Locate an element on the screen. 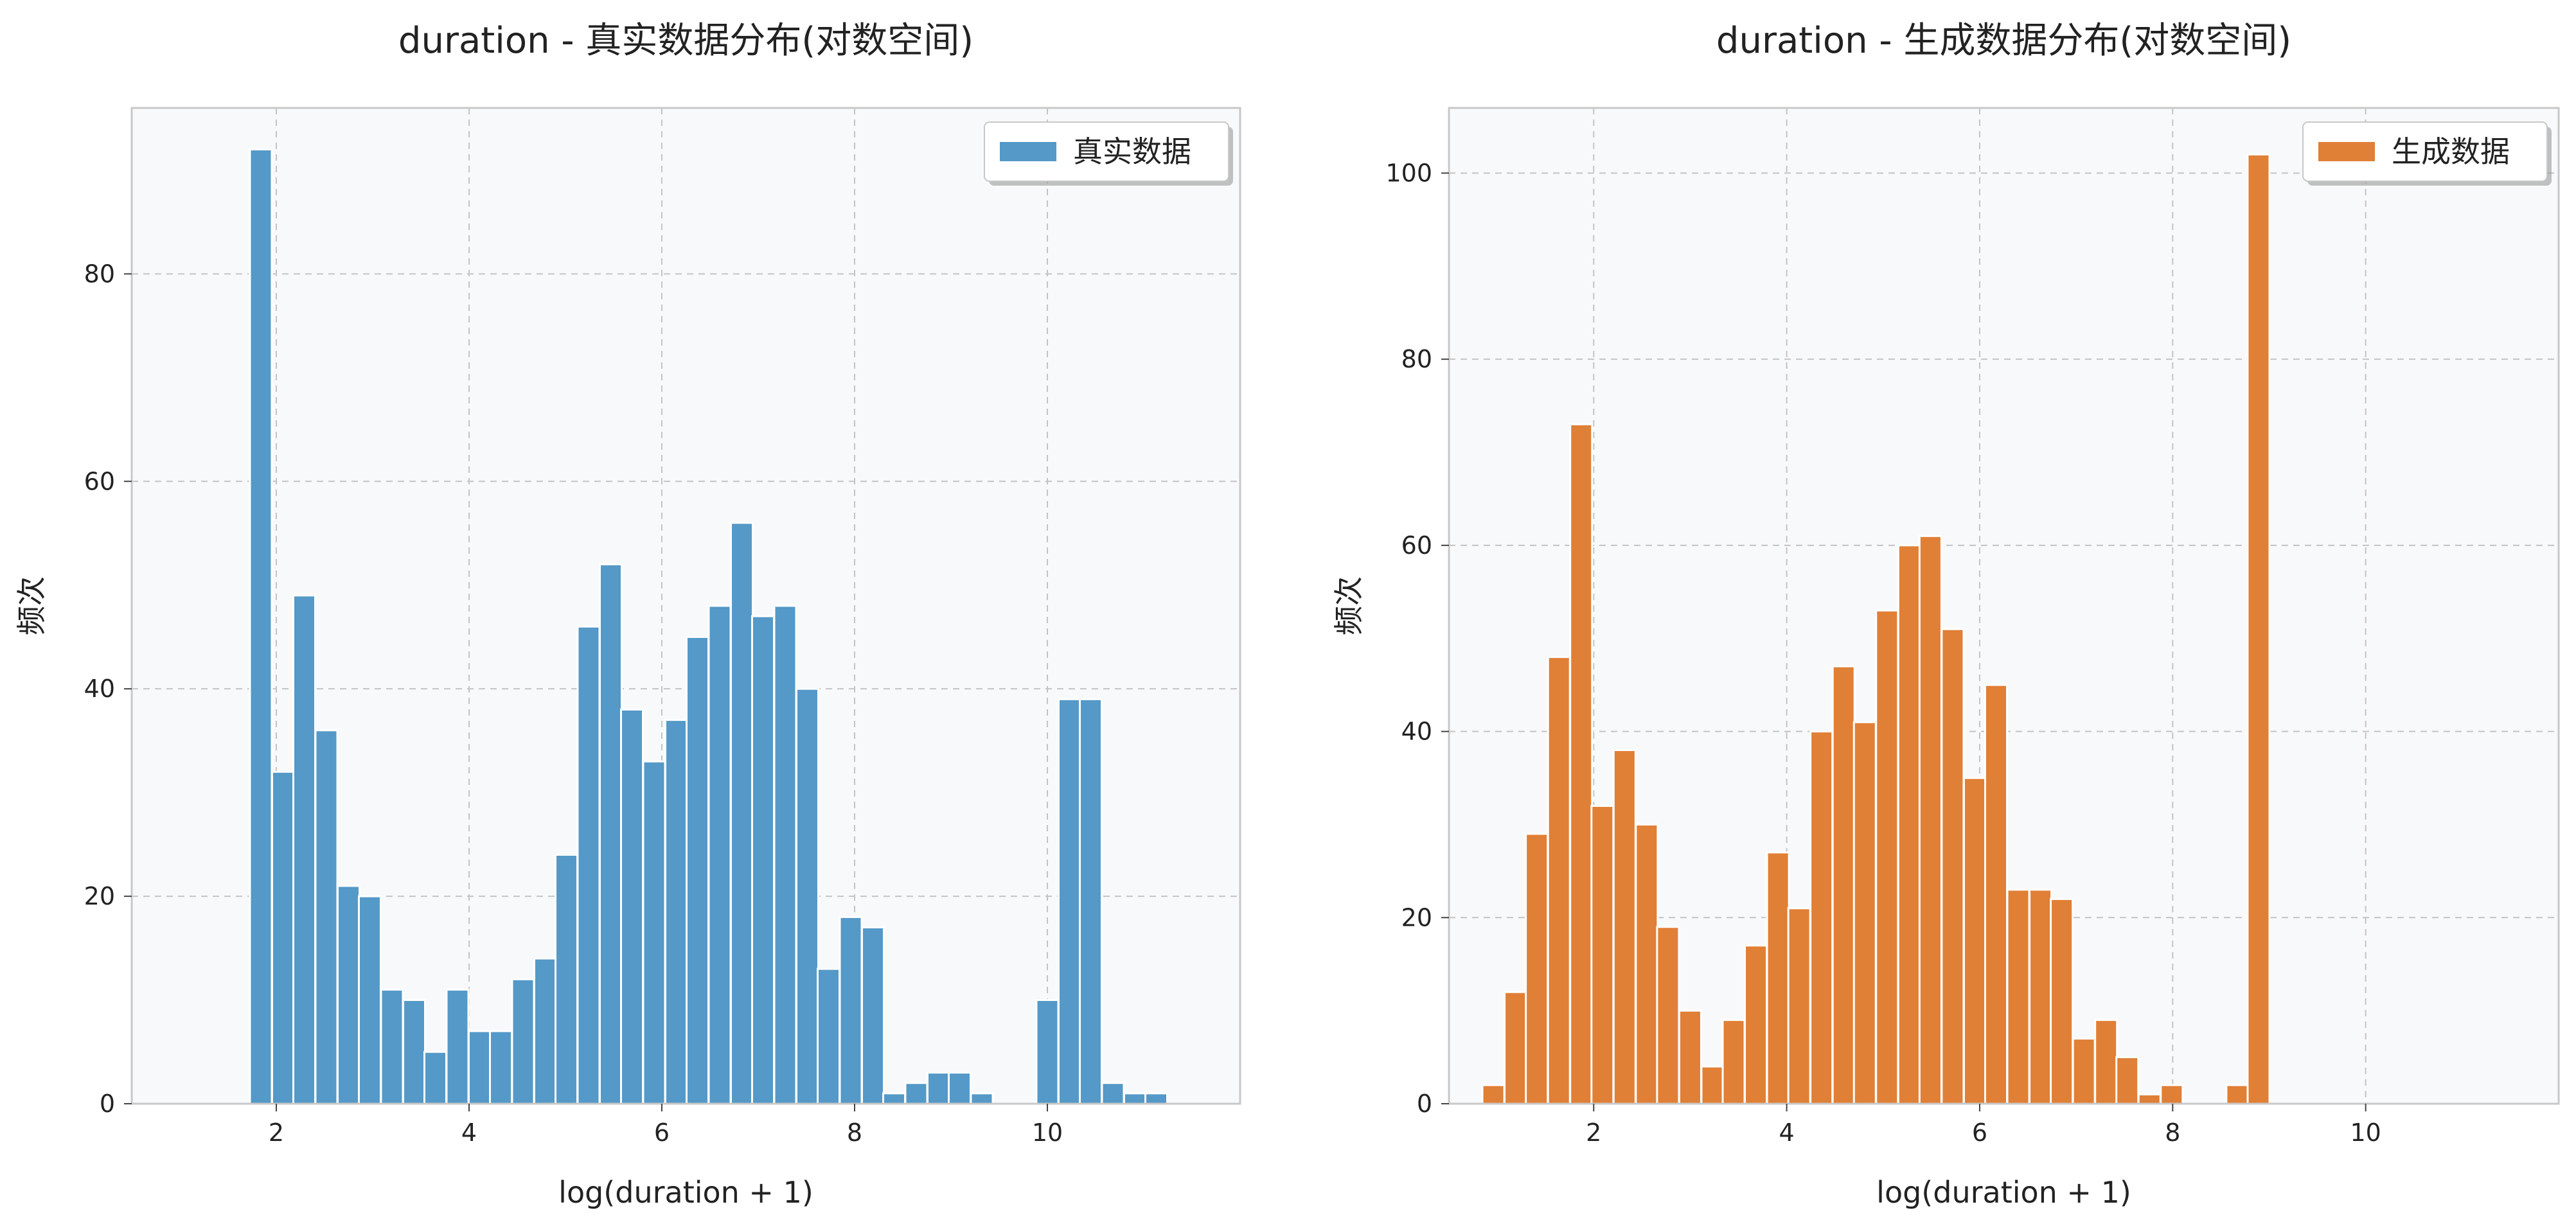 This screenshot has width=2576, height=1229. x-tick-label: 10 is located at coordinates (2366, 1132).